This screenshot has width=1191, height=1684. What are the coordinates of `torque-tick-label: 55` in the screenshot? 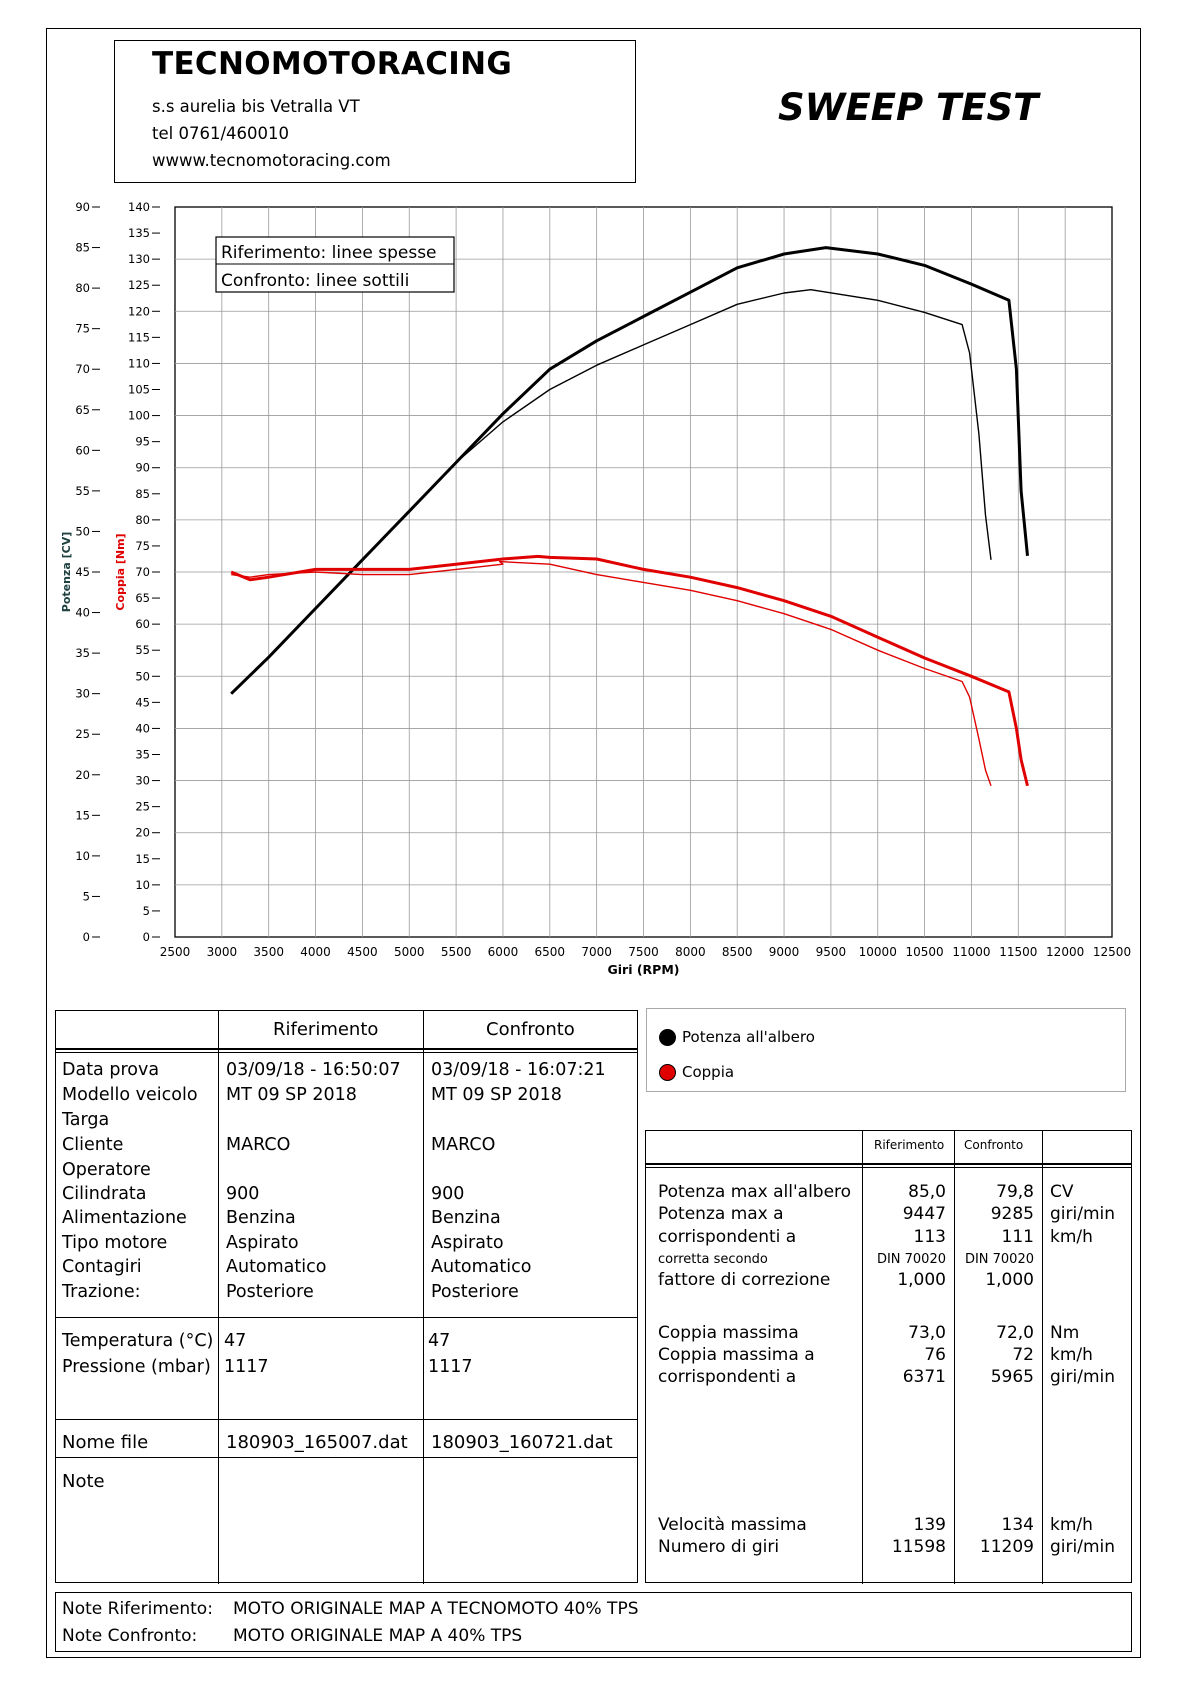 It's located at (142, 650).